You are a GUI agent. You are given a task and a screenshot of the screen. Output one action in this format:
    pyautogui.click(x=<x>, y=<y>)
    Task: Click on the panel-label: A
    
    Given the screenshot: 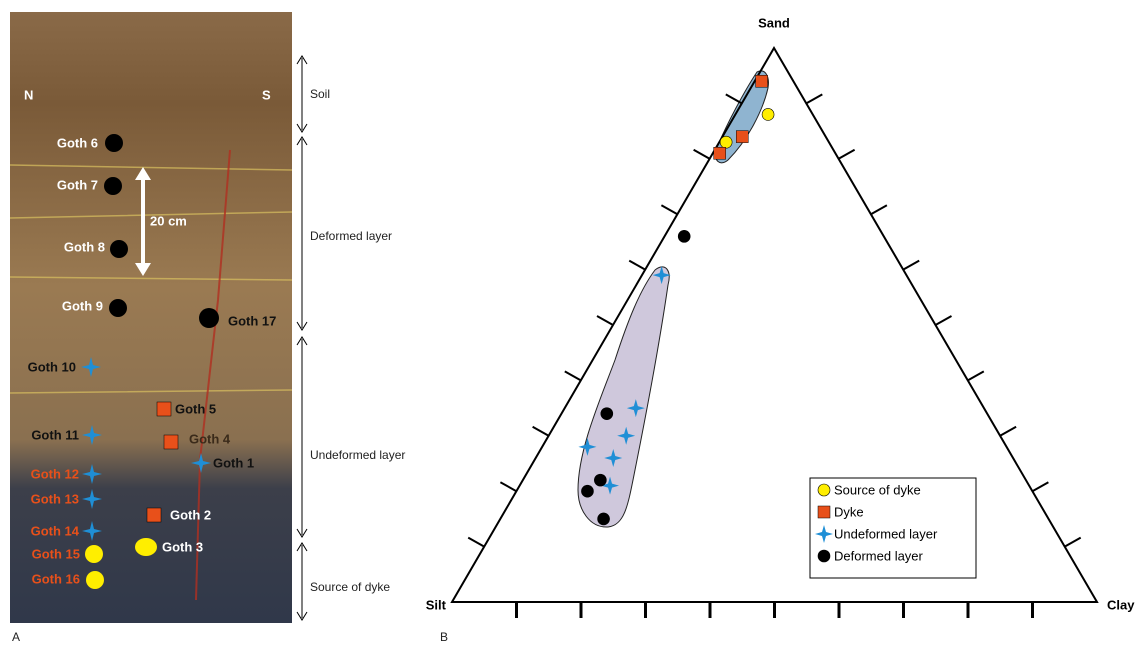 What is the action you would take?
    pyautogui.click(x=16, y=637)
    